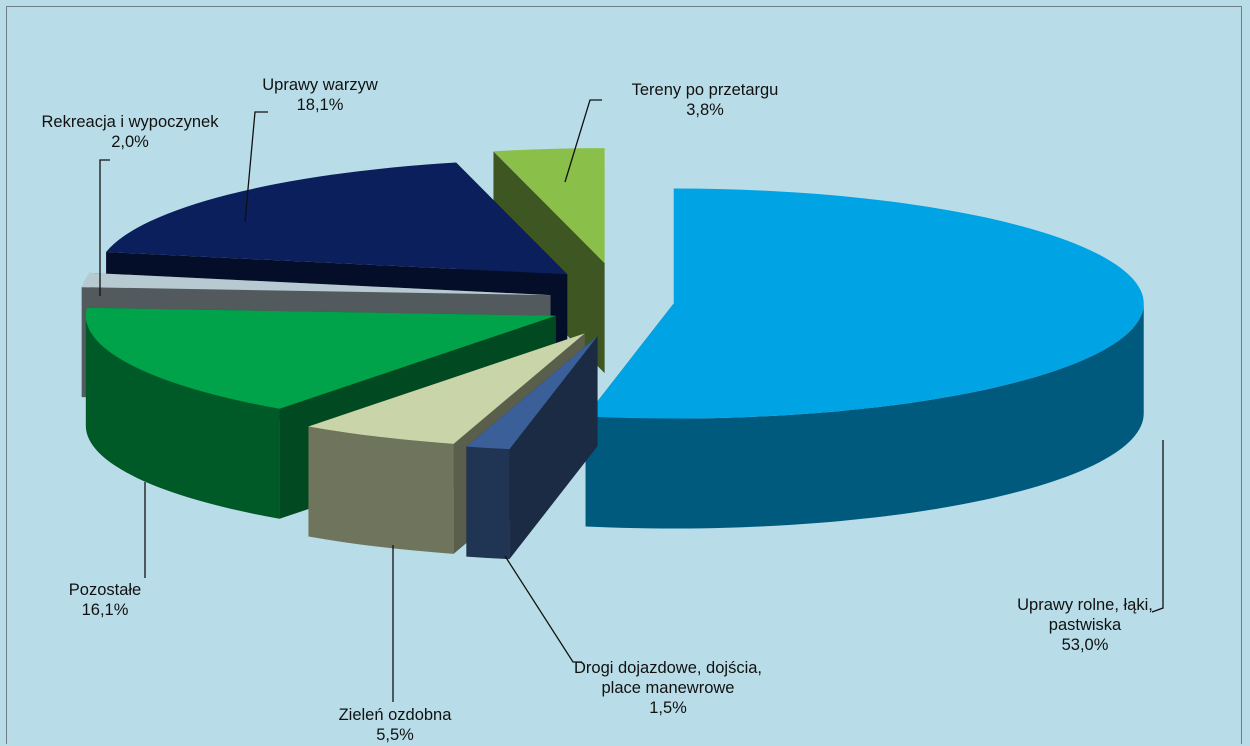 This screenshot has width=1250, height=746. What do you see at coordinates (705, 100) in the screenshot?
I see `slice-label: Tereny po przetargu 3,8%` at bounding box center [705, 100].